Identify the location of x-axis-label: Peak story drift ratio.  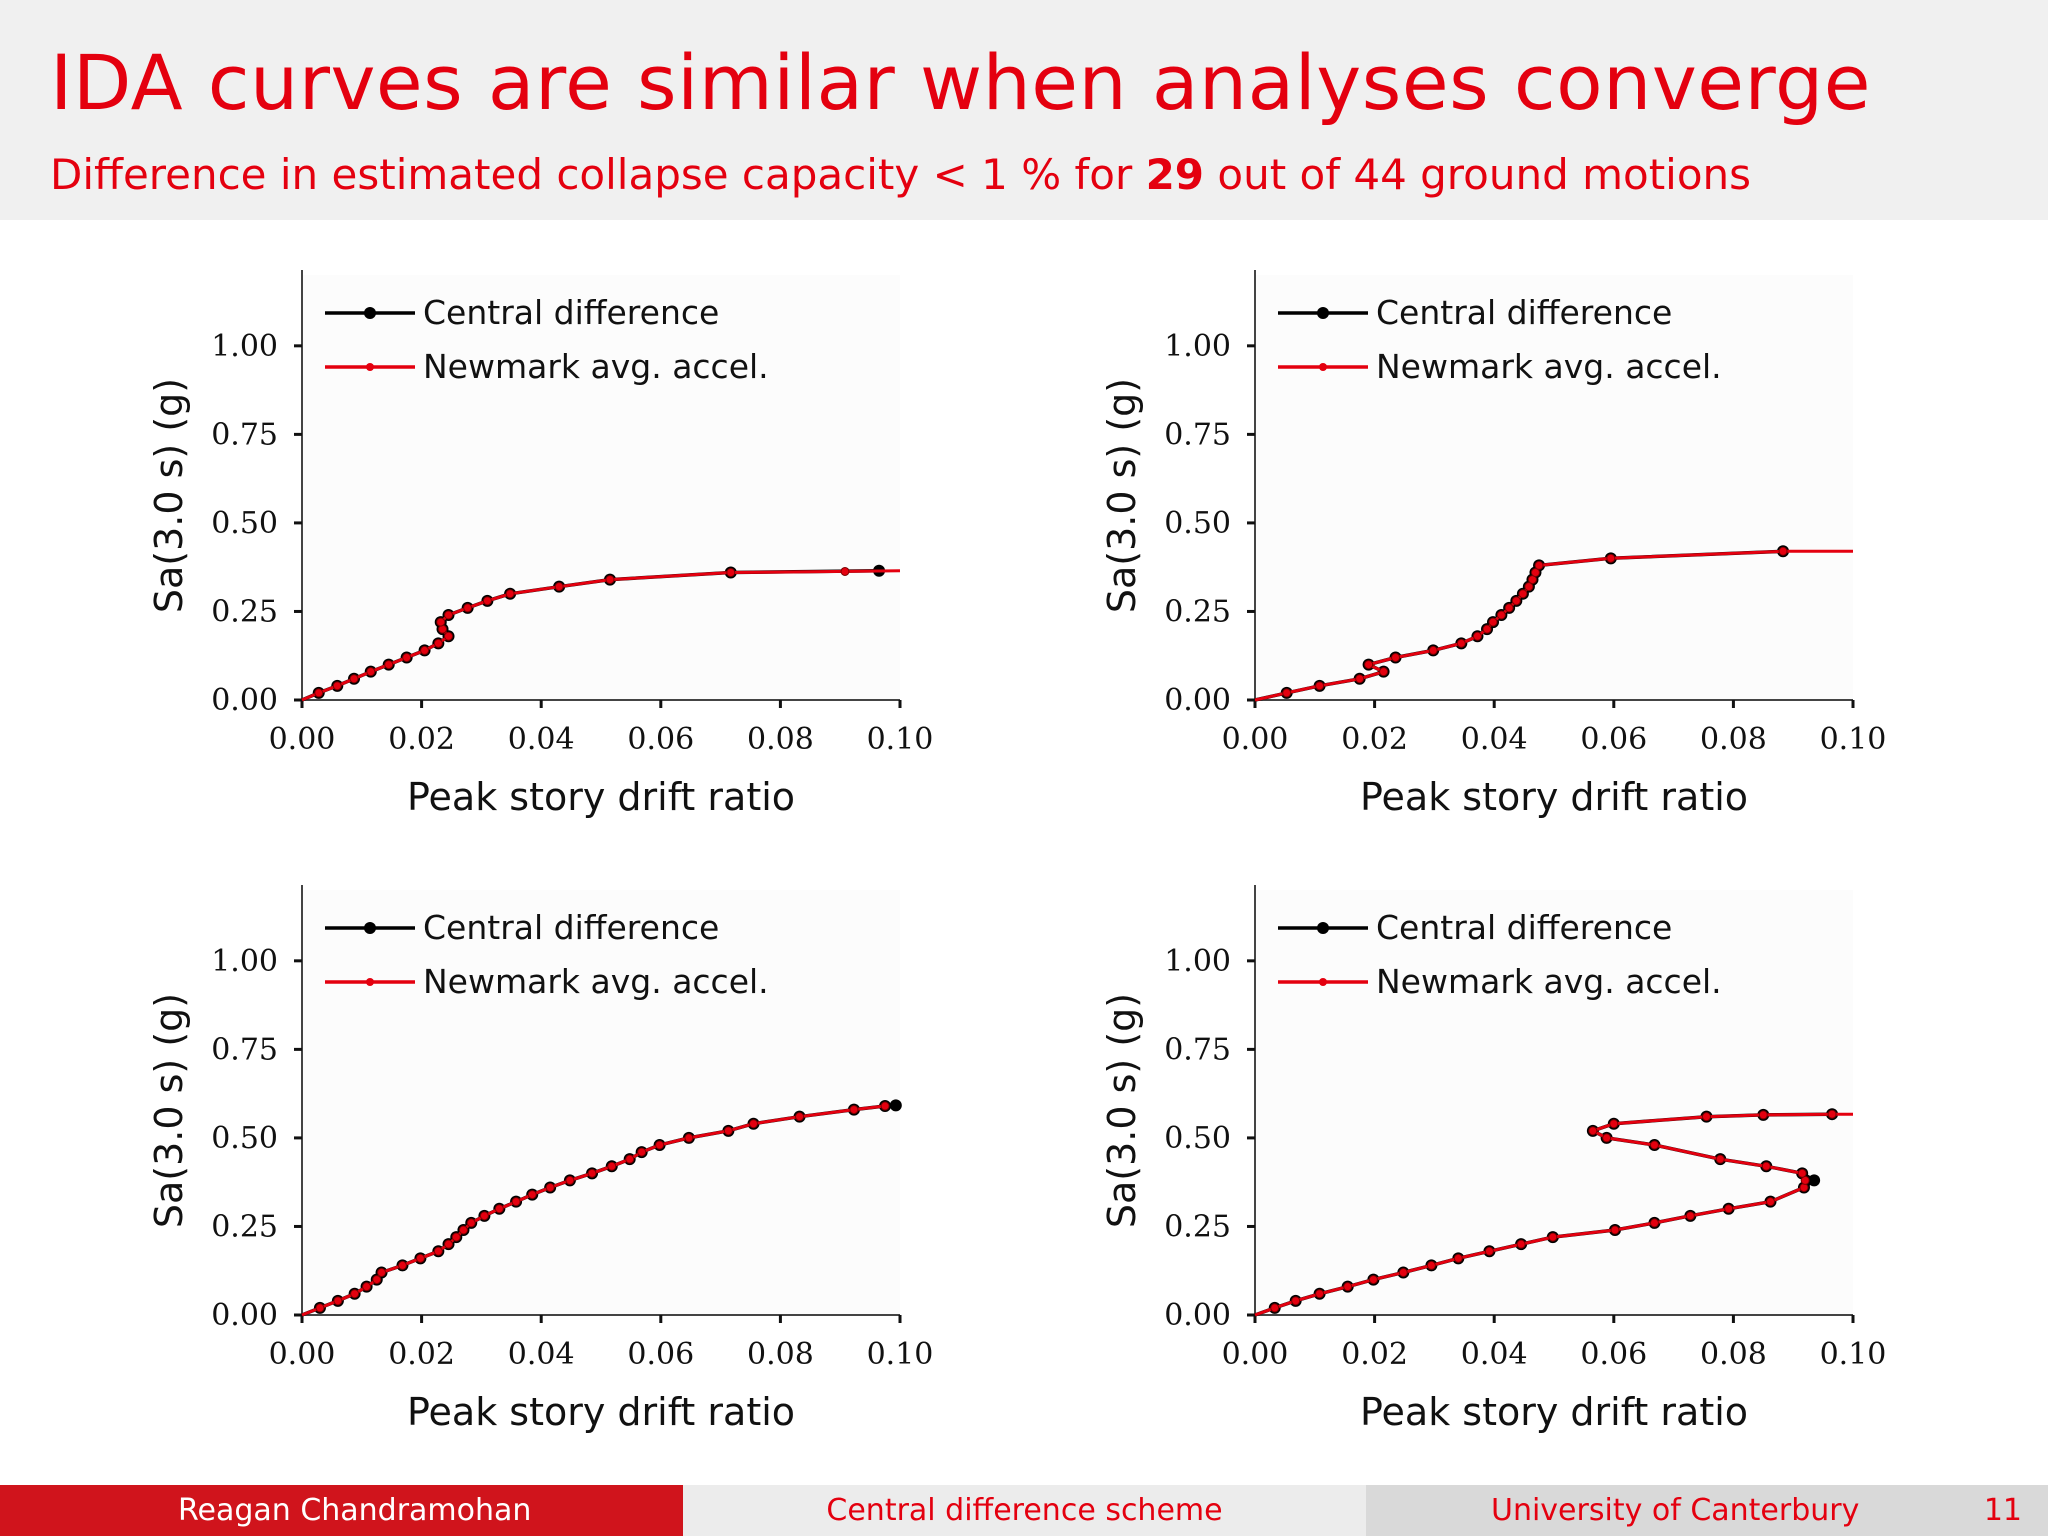
(1554, 1412).